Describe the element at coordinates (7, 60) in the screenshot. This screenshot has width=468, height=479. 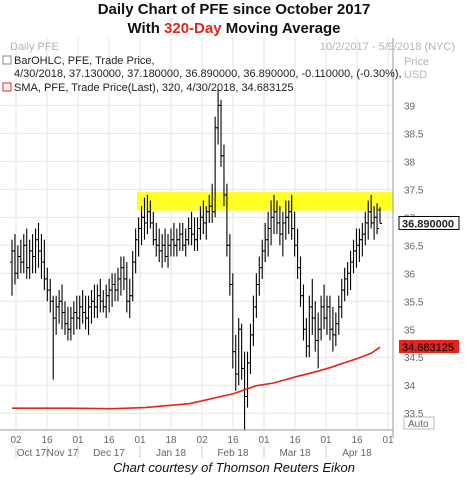
I see `ohlc-legend-box` at that location.